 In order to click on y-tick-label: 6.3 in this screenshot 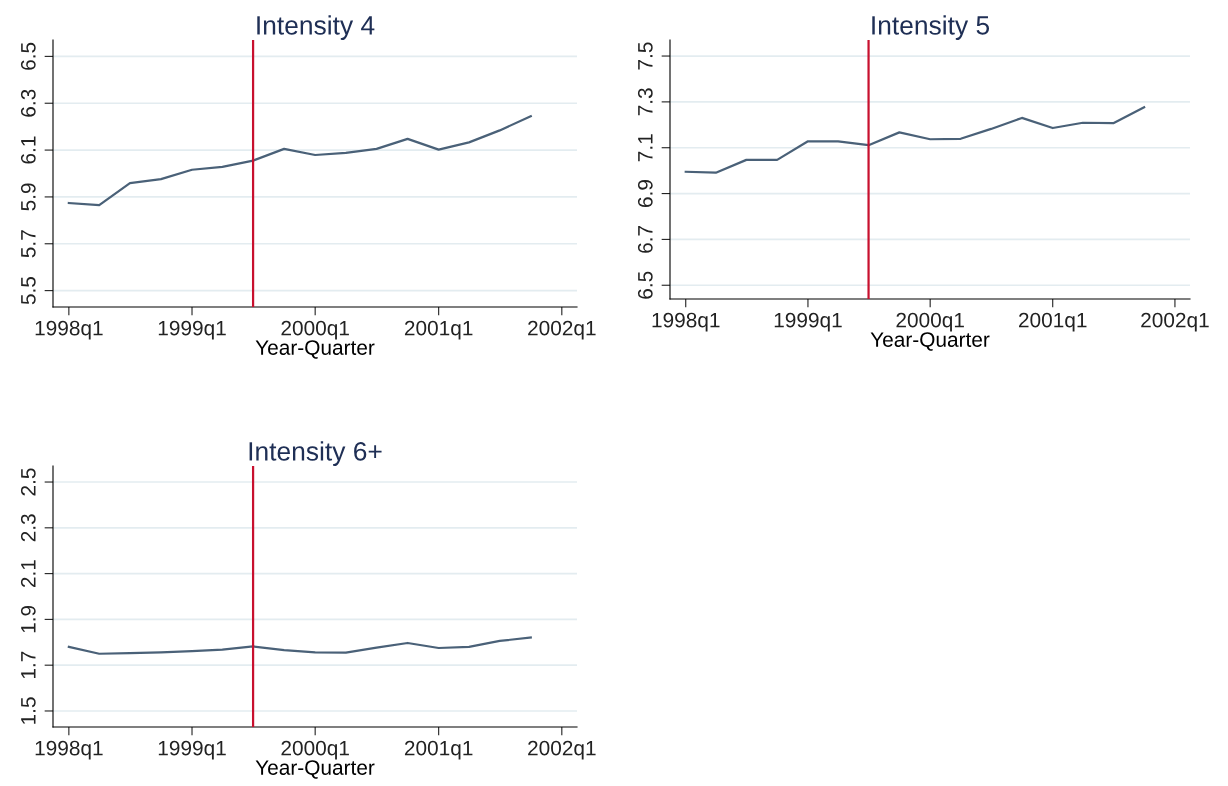, I will do `click(28, 103)`.